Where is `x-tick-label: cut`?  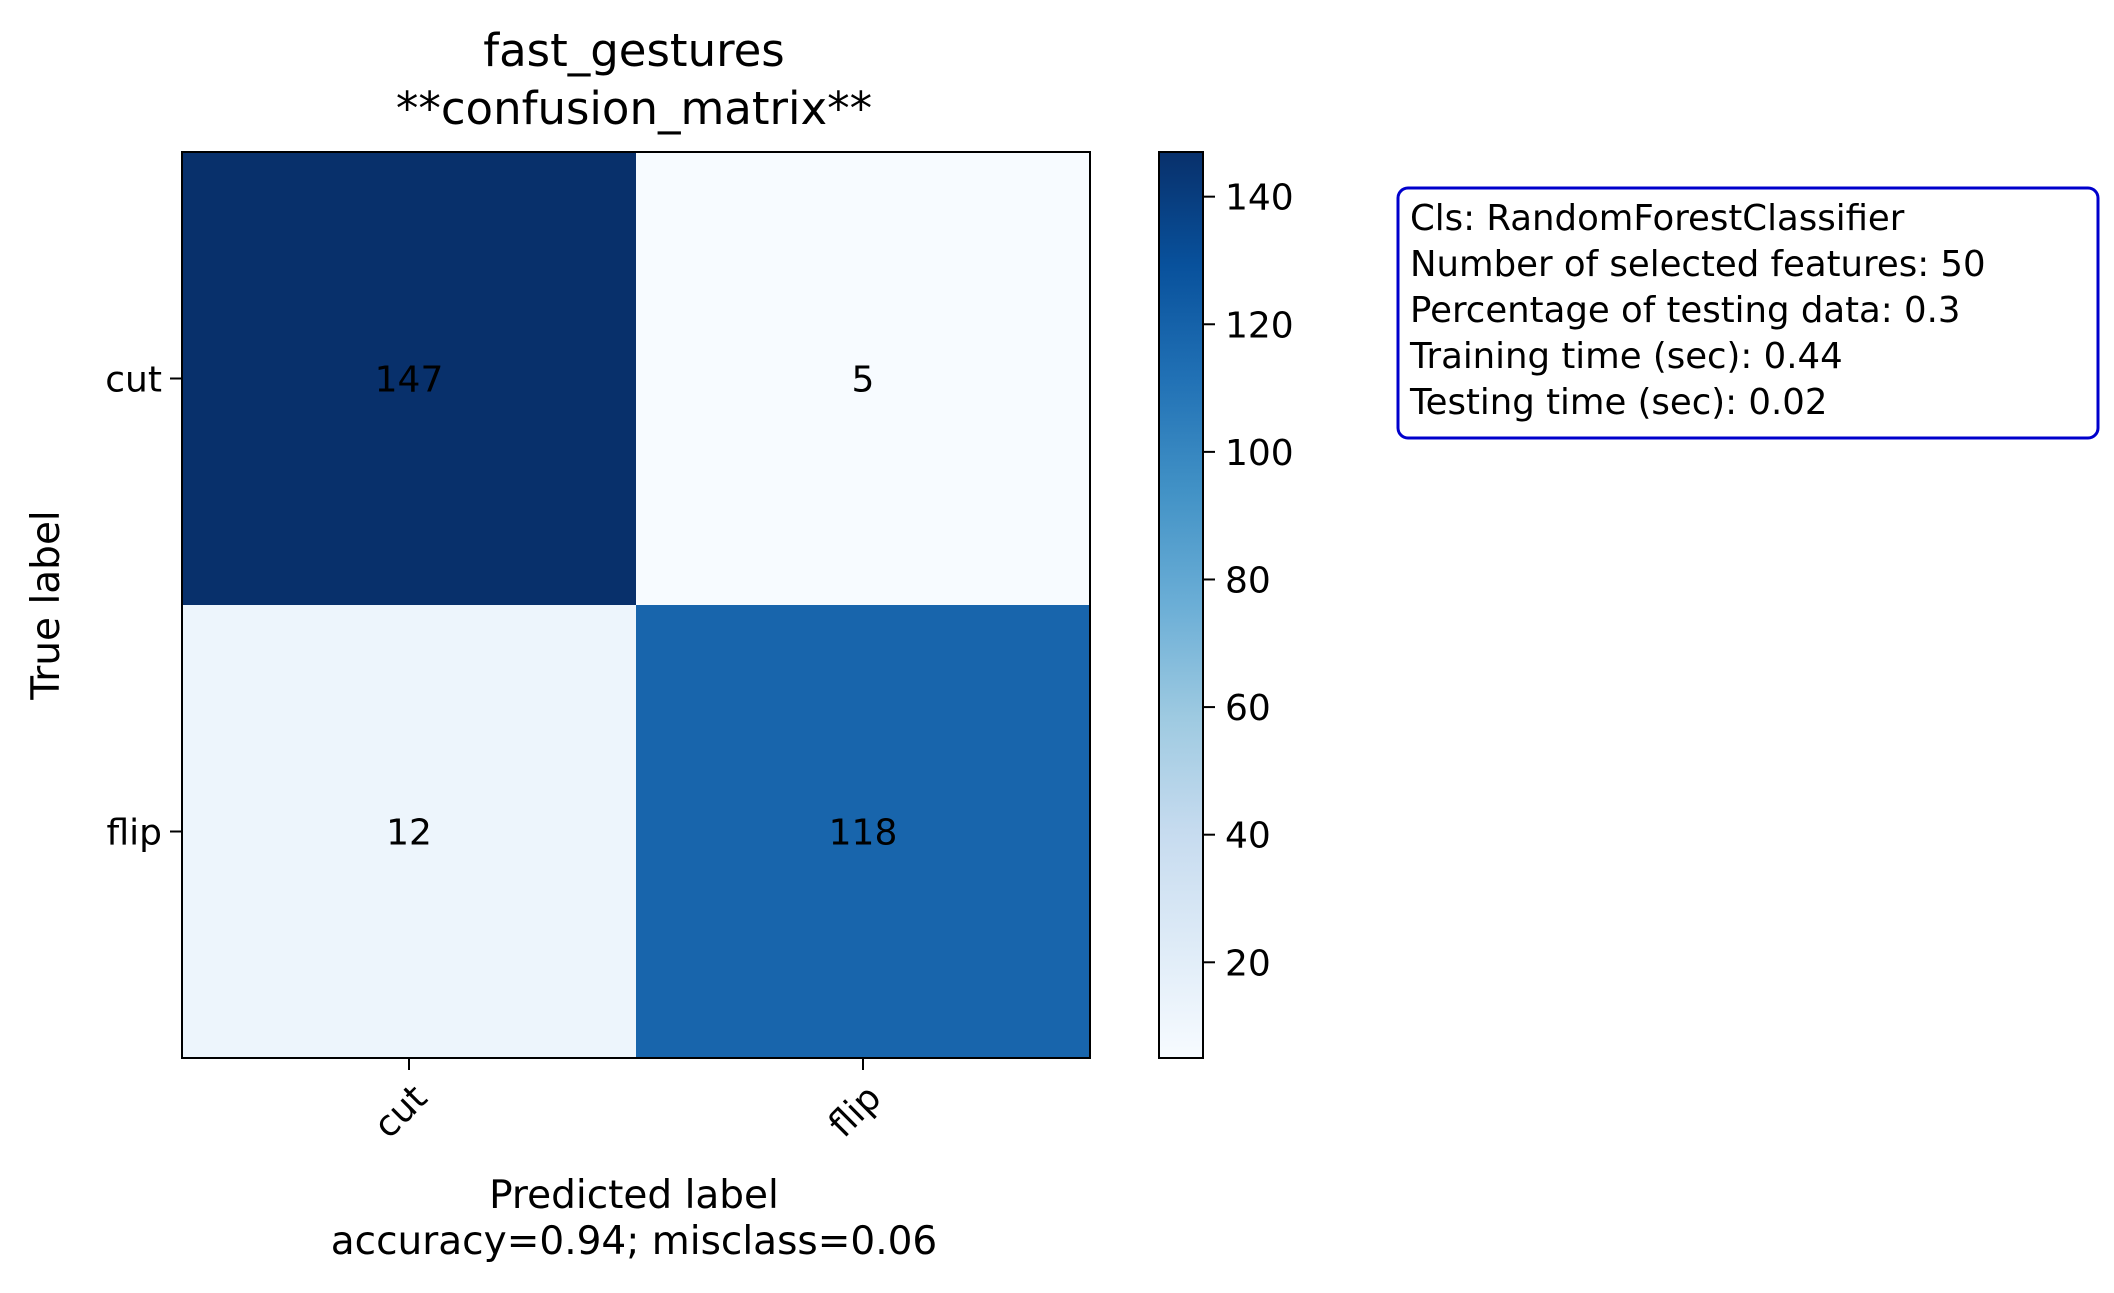 x-tick-label: cut is located at coordinates (400, 1111).